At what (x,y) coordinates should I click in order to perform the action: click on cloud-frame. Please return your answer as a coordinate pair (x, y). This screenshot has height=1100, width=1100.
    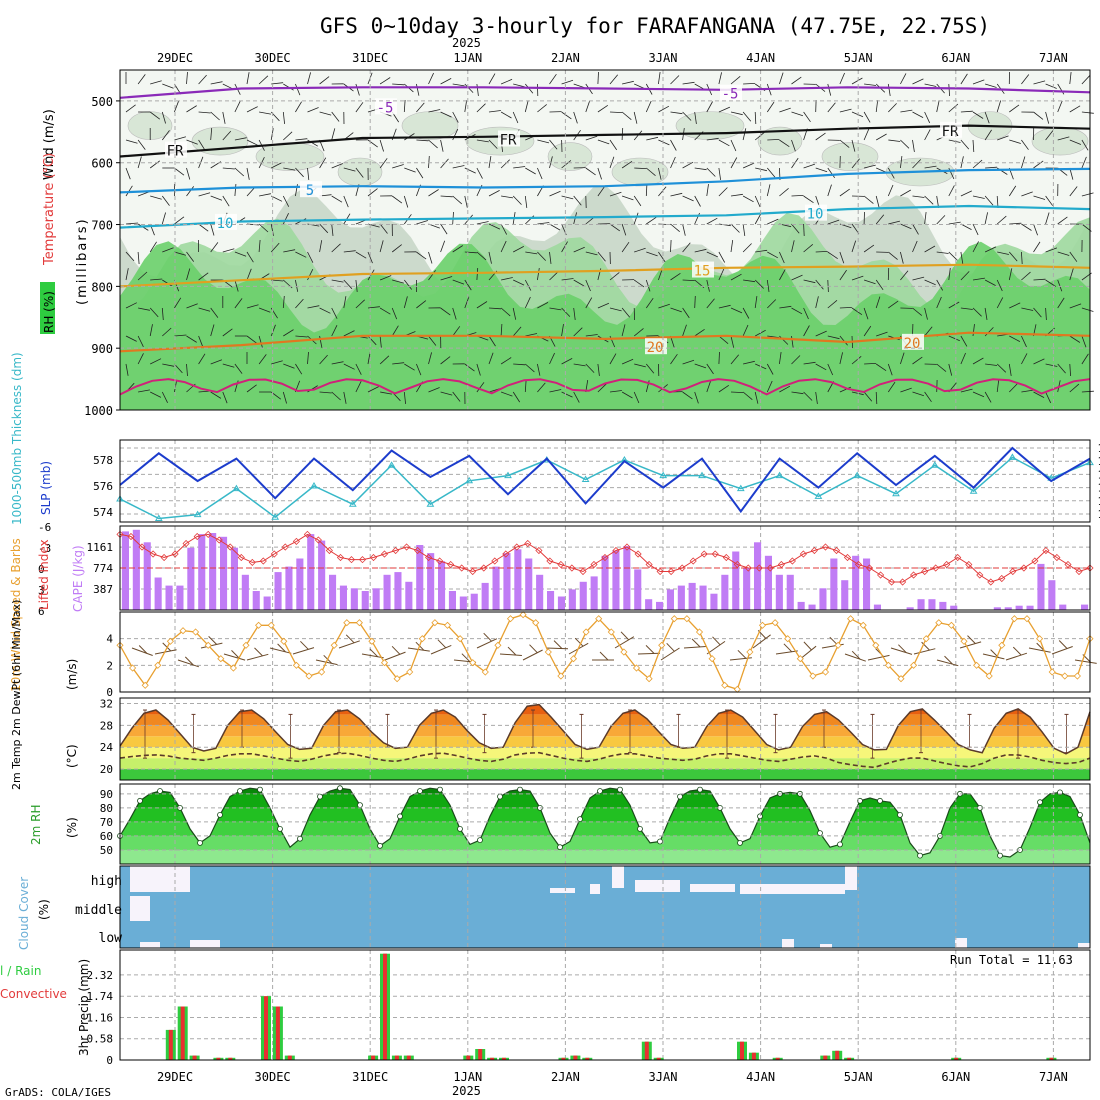
    Looking at the image, I should click on (605, 907).